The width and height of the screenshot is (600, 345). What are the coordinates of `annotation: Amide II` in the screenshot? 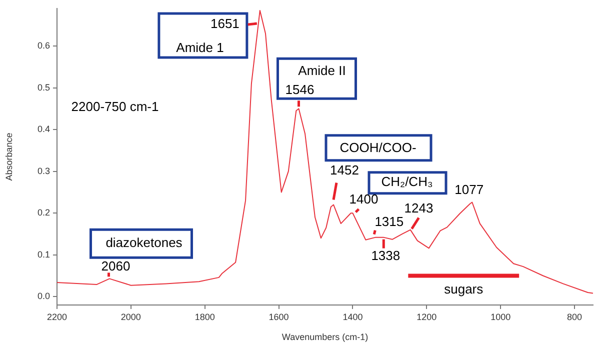 It's located at (322, 70).